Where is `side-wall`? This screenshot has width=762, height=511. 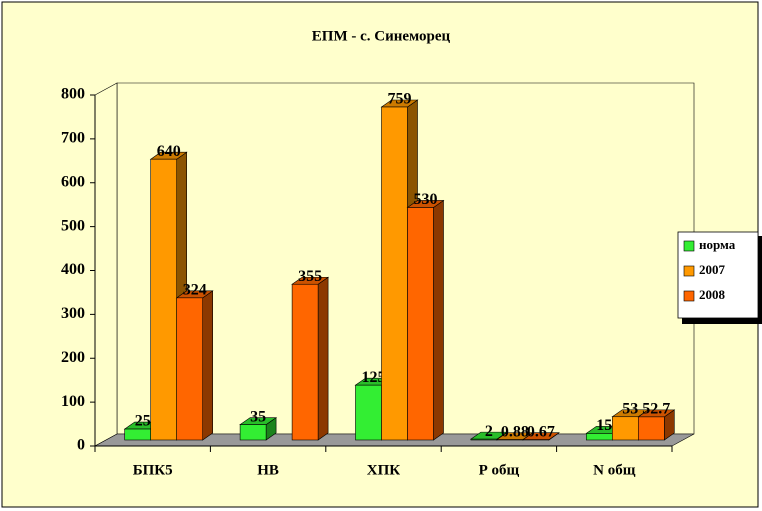
side-wall is located at coordinates (106, 264).